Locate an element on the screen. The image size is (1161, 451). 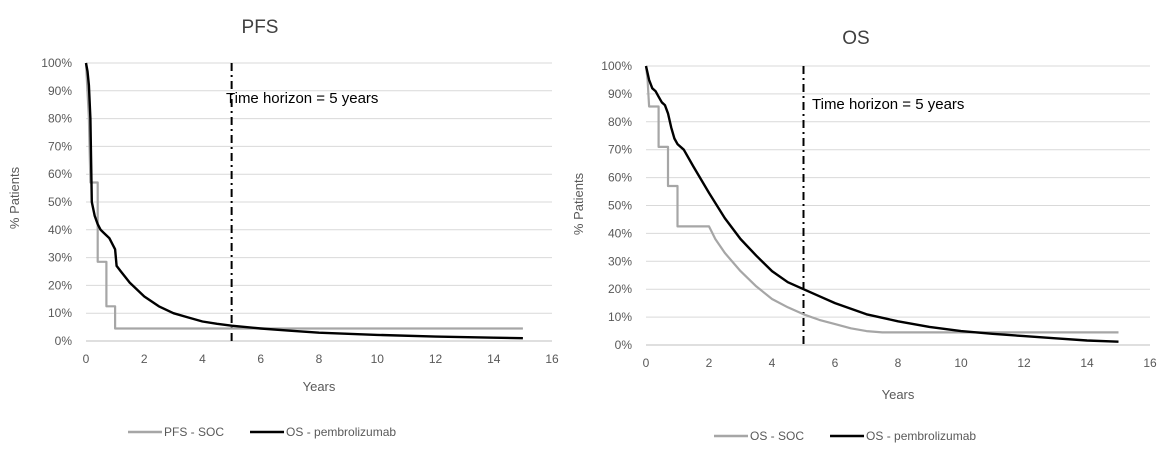
legend-label: PFS - SOC is located at coordinates (194, 432).